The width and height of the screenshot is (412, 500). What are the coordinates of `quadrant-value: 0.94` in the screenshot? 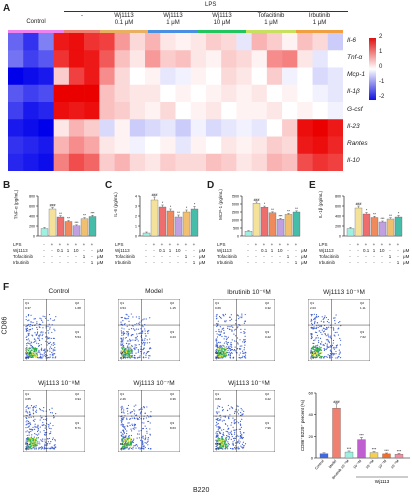 It's located at (78, 399).